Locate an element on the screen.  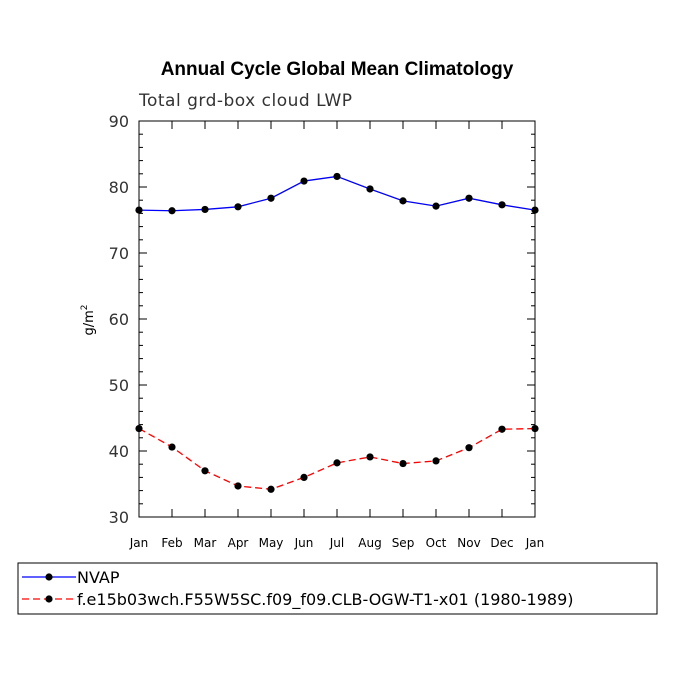
x-tick-label: Mar is located at coordinates (205, 543).